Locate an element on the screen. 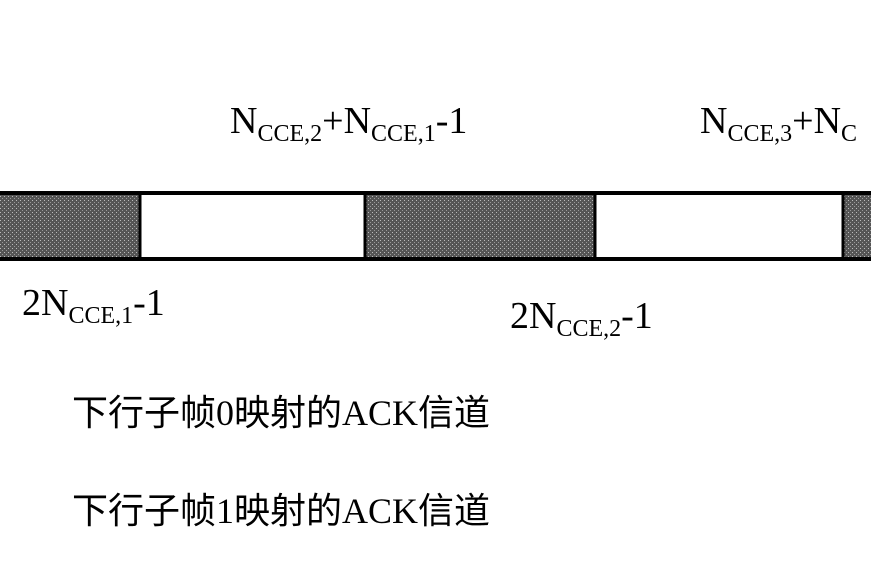 This screenshot has width=871, height=581. legend-text: 下行子帧0映射的ACK信道 is located at coordinates (281, 413).